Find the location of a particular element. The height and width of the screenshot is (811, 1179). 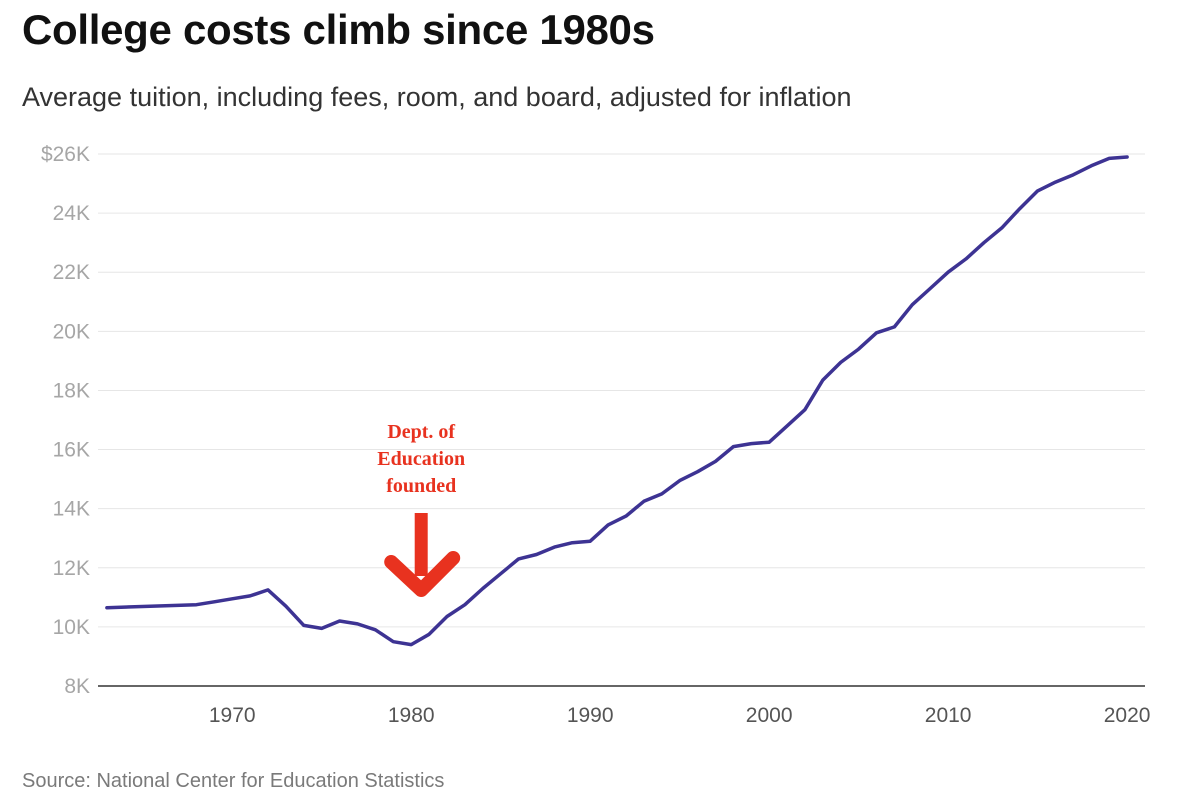

y-tick-label: 20K is located at coordinates (71, 331).